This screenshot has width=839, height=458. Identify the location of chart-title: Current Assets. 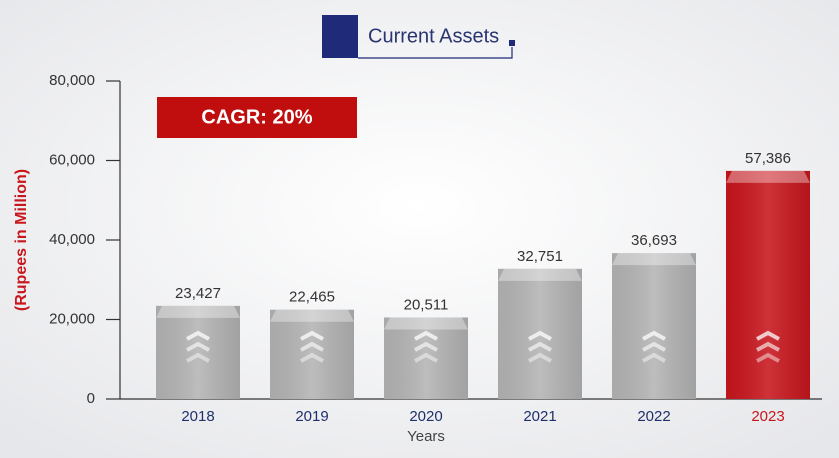
(433, 36).